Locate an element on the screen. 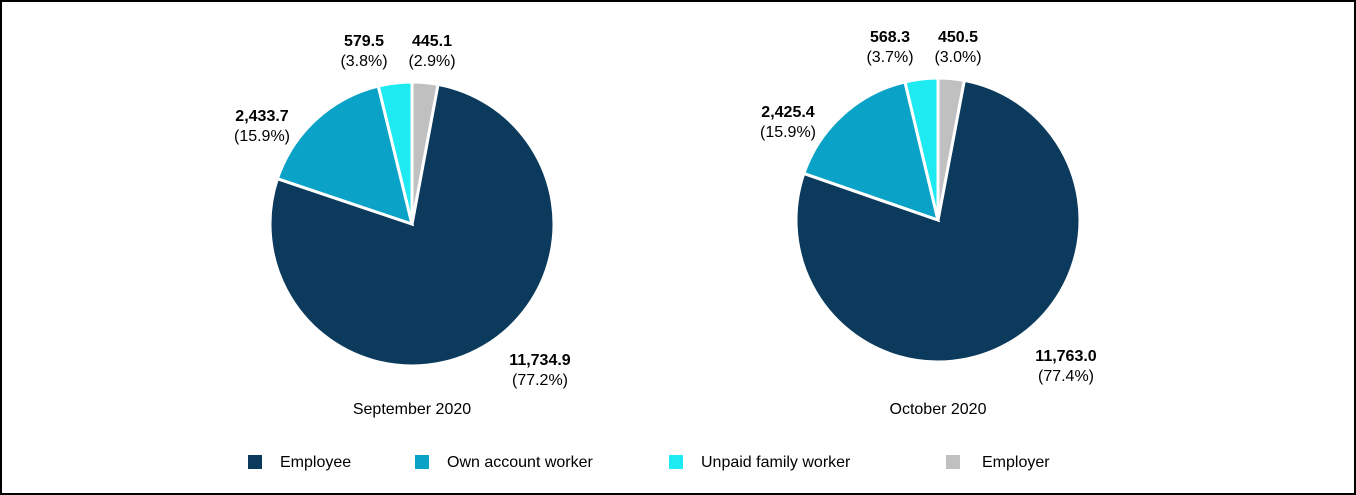  pie-title: September 2020 is located at coordinates (412, 409).